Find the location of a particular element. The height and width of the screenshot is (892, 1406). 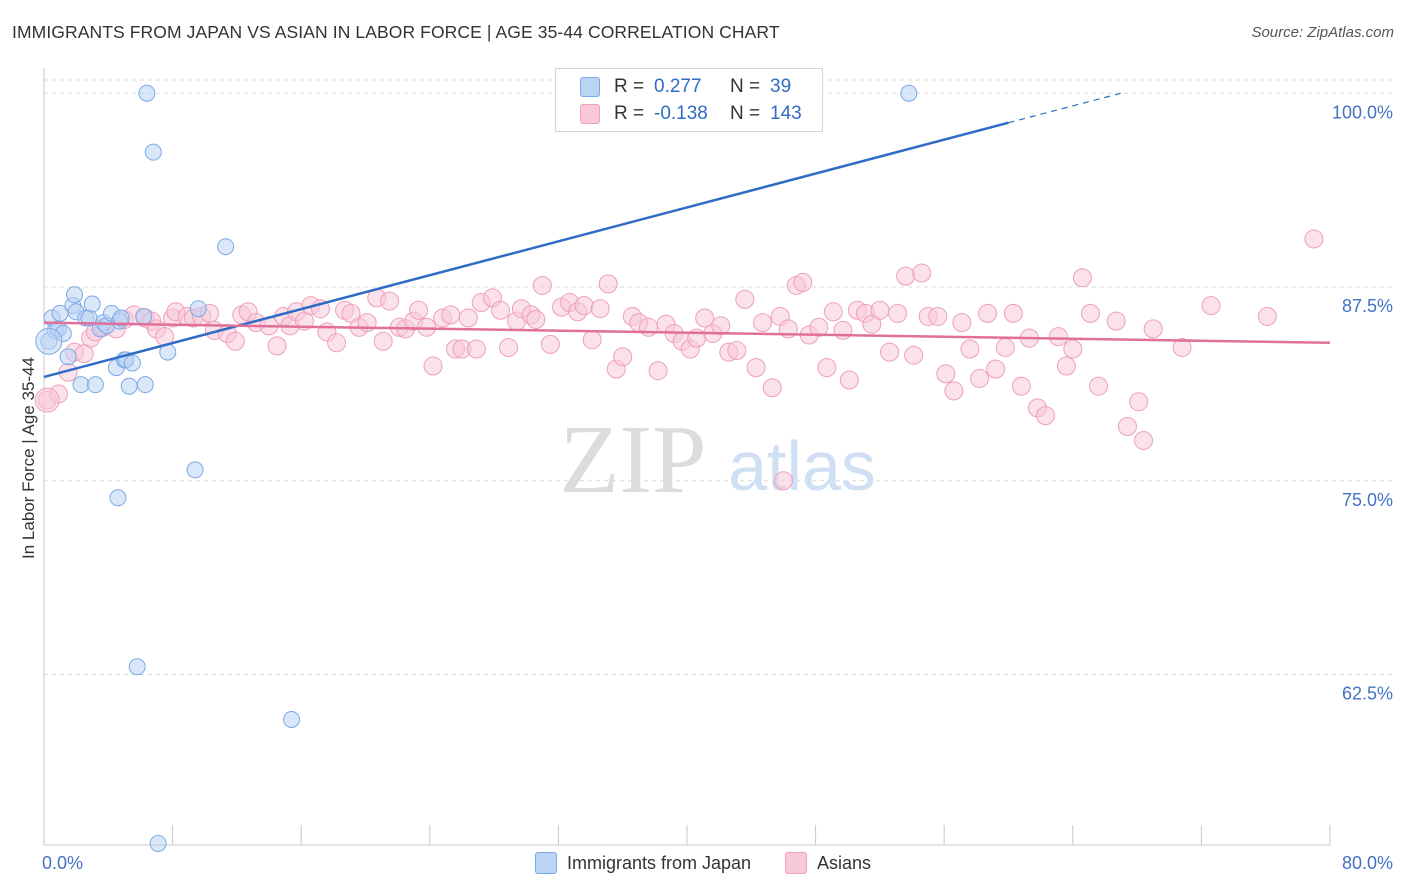

x-tick-label: 80.0% is located at coordinates (1367, 863).